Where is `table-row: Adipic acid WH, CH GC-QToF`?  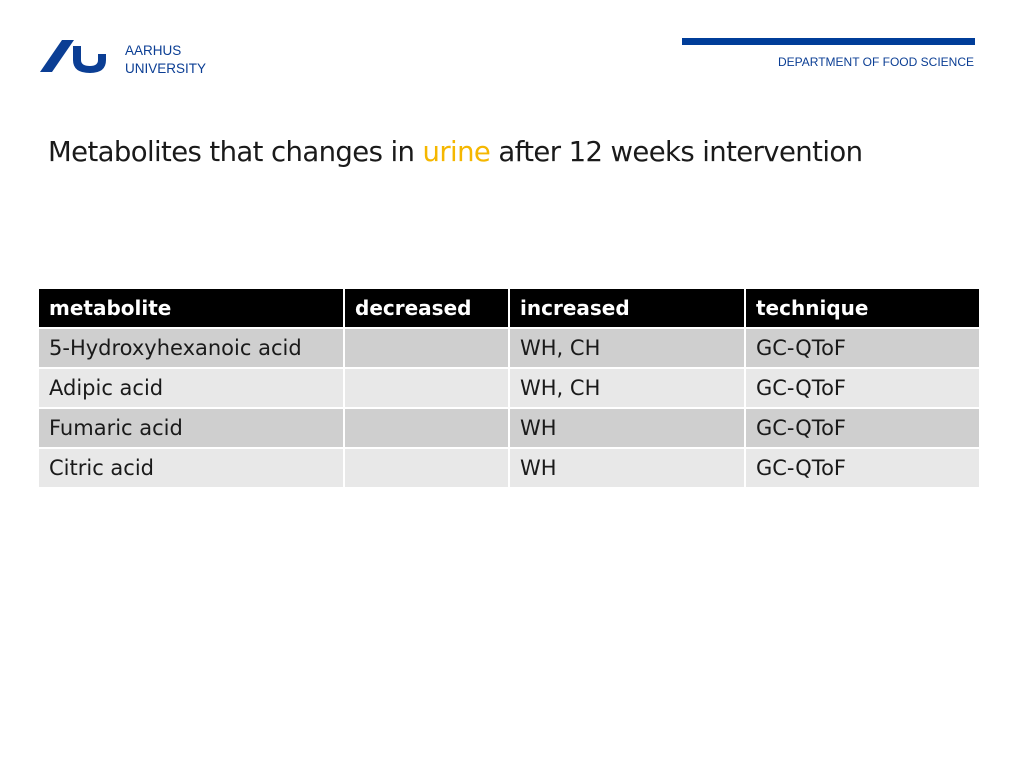 table-row: Adipic acid WH, CH GC-QToF is located at coordinates (509, 388).